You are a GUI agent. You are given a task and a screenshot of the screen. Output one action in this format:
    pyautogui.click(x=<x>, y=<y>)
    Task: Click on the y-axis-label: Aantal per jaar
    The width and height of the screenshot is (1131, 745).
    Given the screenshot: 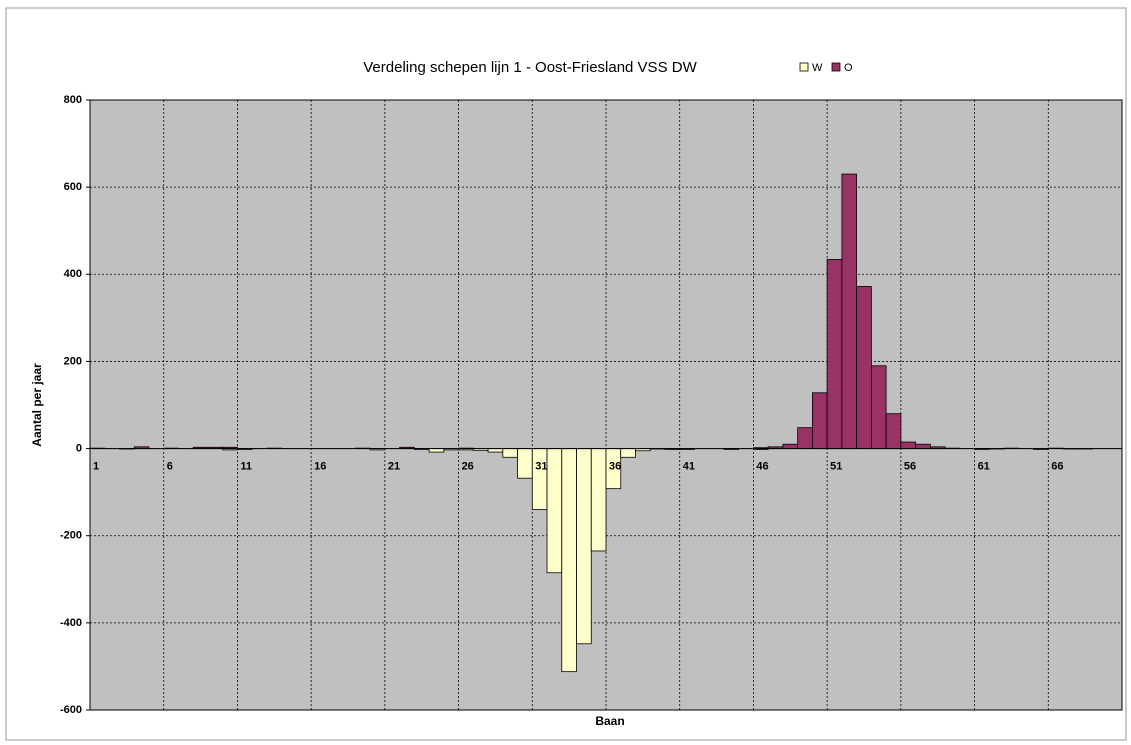 What is the action you would take?
    pyautogui.click(x=37, y=405)
    